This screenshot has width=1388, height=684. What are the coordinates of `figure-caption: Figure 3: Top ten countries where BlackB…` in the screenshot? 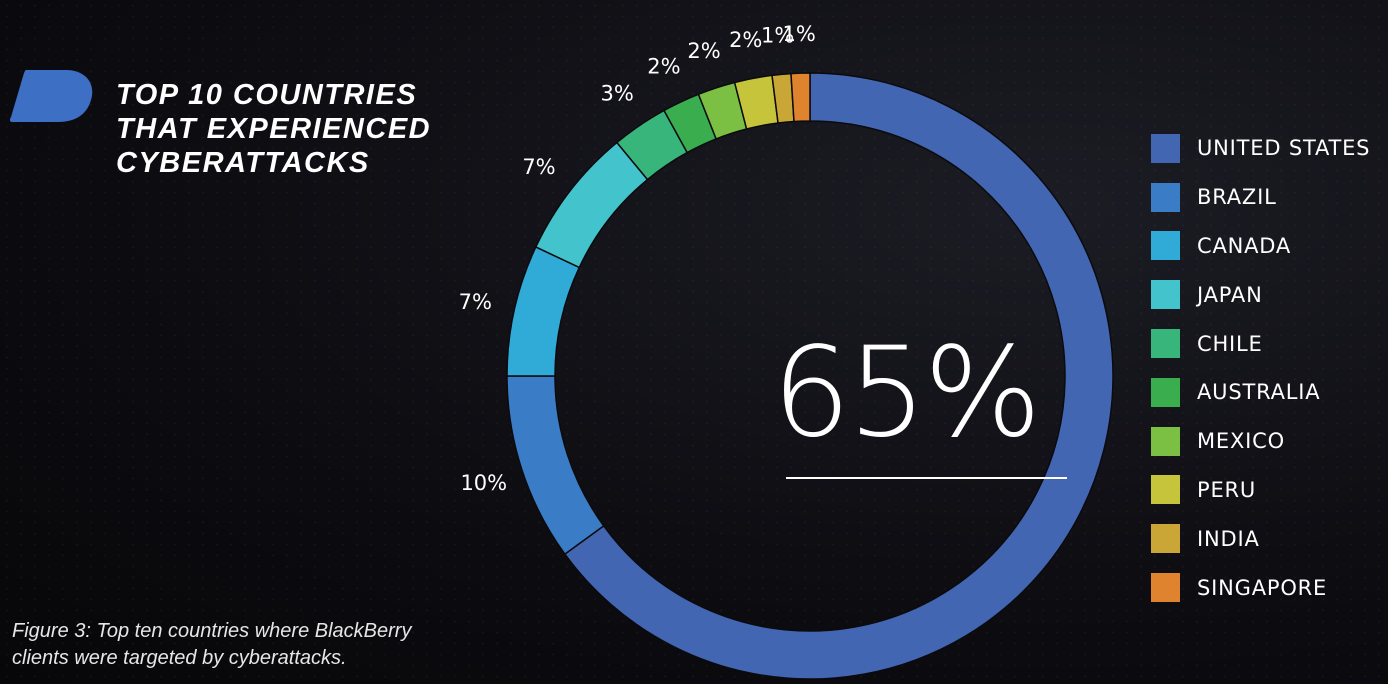 It's located at (211, 645).